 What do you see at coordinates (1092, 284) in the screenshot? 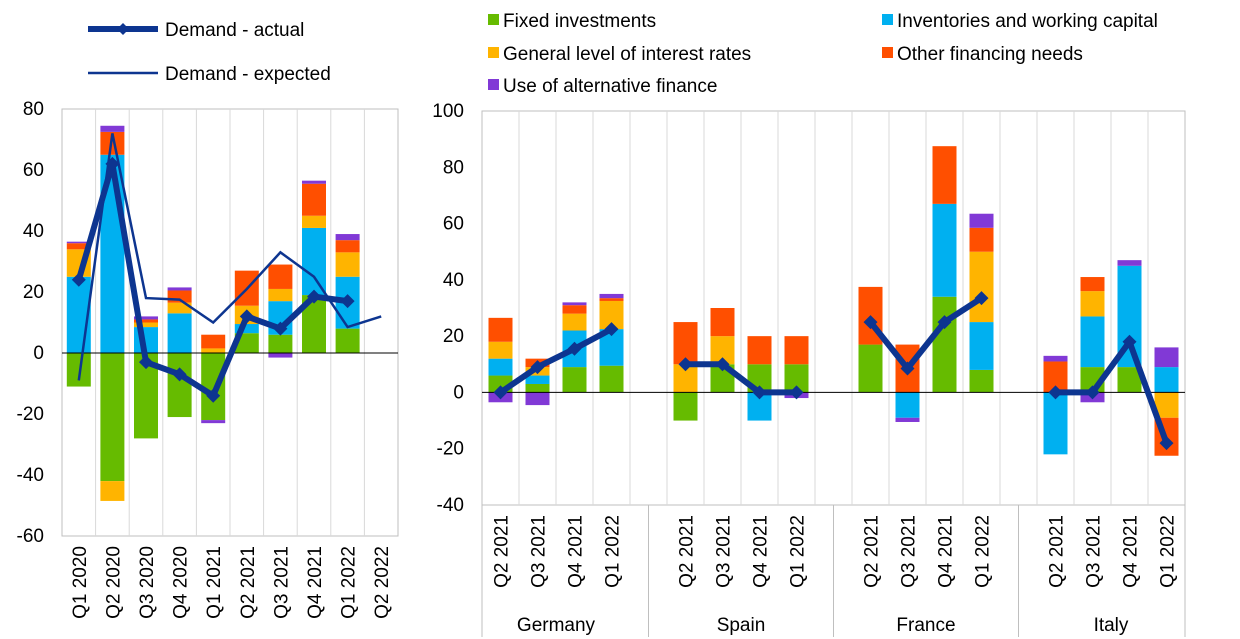
I see `right-bar-italy-1-other_financing` at bounding box center [1092, 284].